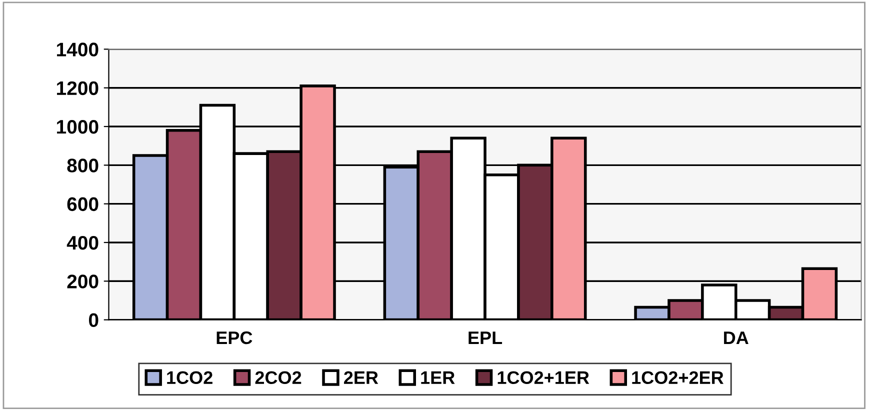  I want to click on y-tick-label: 1200, so click(77, 88).